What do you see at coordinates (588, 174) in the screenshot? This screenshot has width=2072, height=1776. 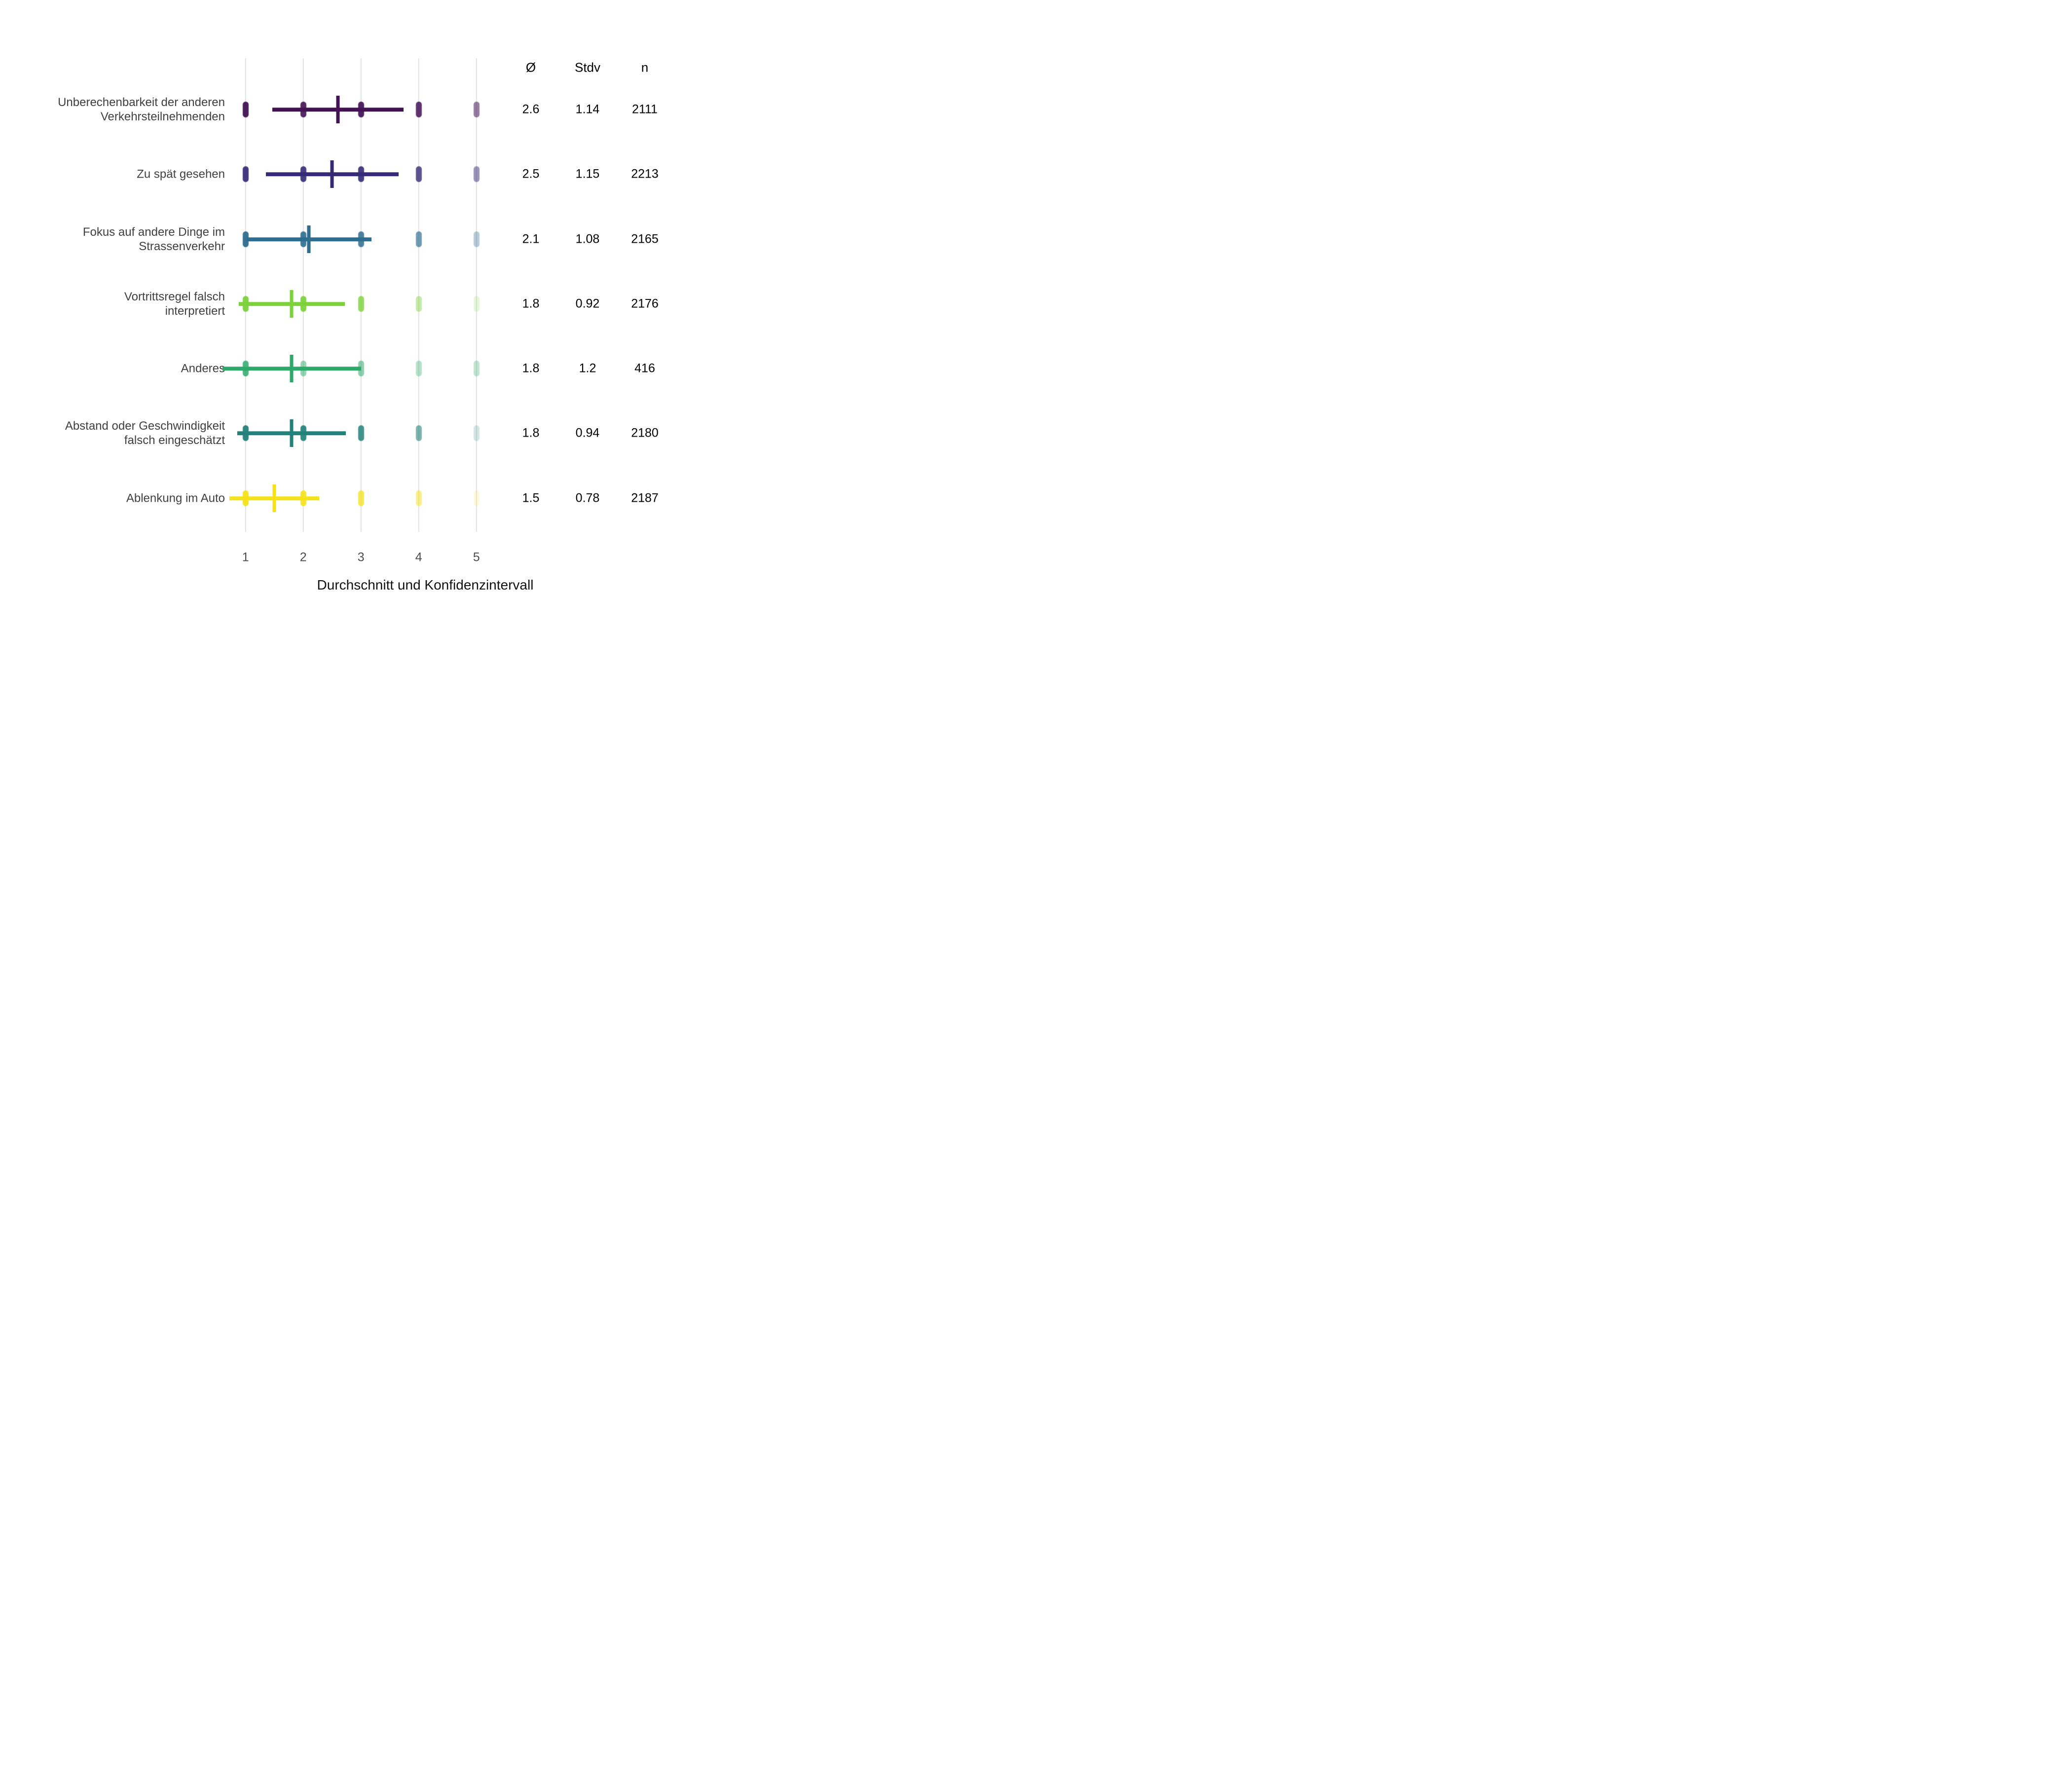 I see `stdv-value: 1.15` at bounding box center [588, 174].